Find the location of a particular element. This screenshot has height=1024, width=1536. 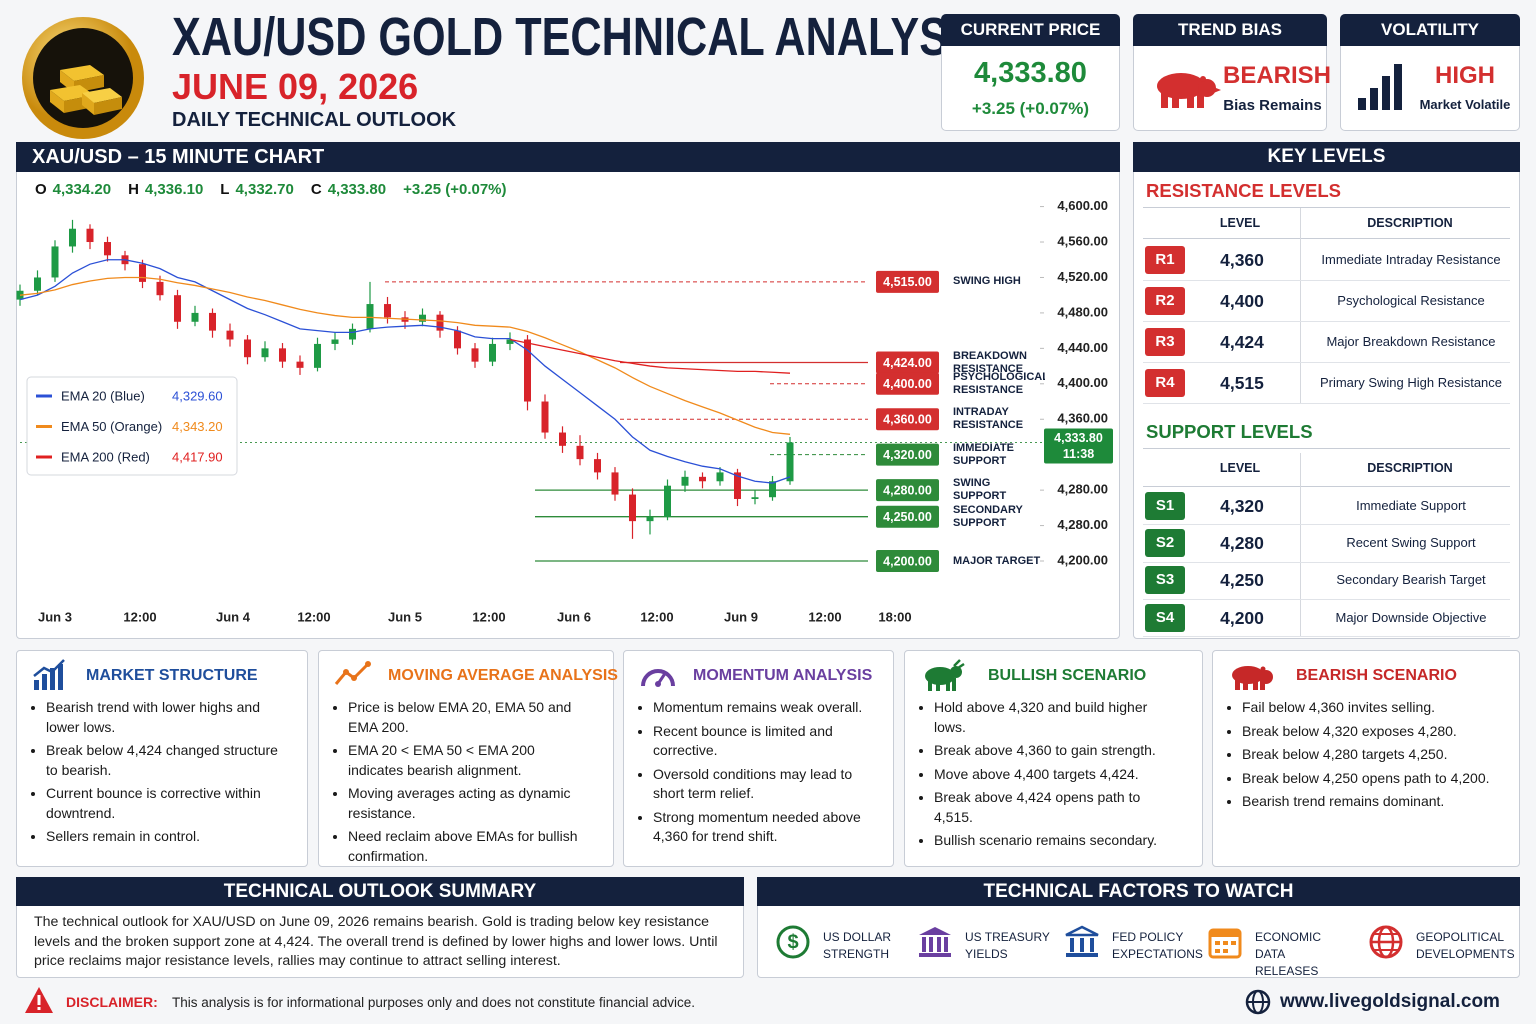

level-name-box: SWING SUPPORT is located at coordinates (980, 490).